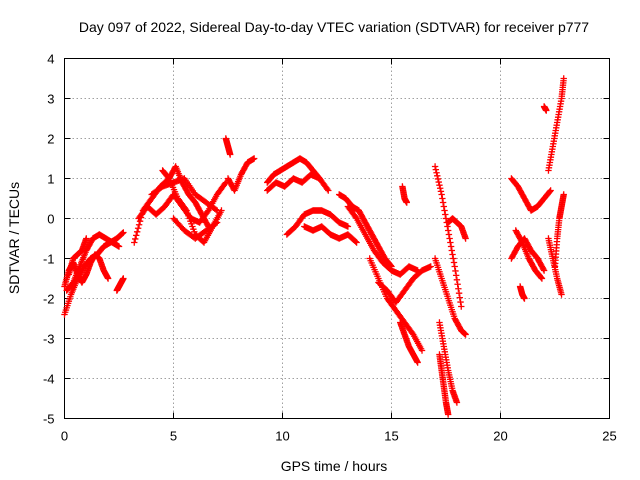 The image size is (640, 480). What do you see at coordinates (609, 436) in the screenshot?
I see `x-tick-label: 25` at bounding box center [609, 436].